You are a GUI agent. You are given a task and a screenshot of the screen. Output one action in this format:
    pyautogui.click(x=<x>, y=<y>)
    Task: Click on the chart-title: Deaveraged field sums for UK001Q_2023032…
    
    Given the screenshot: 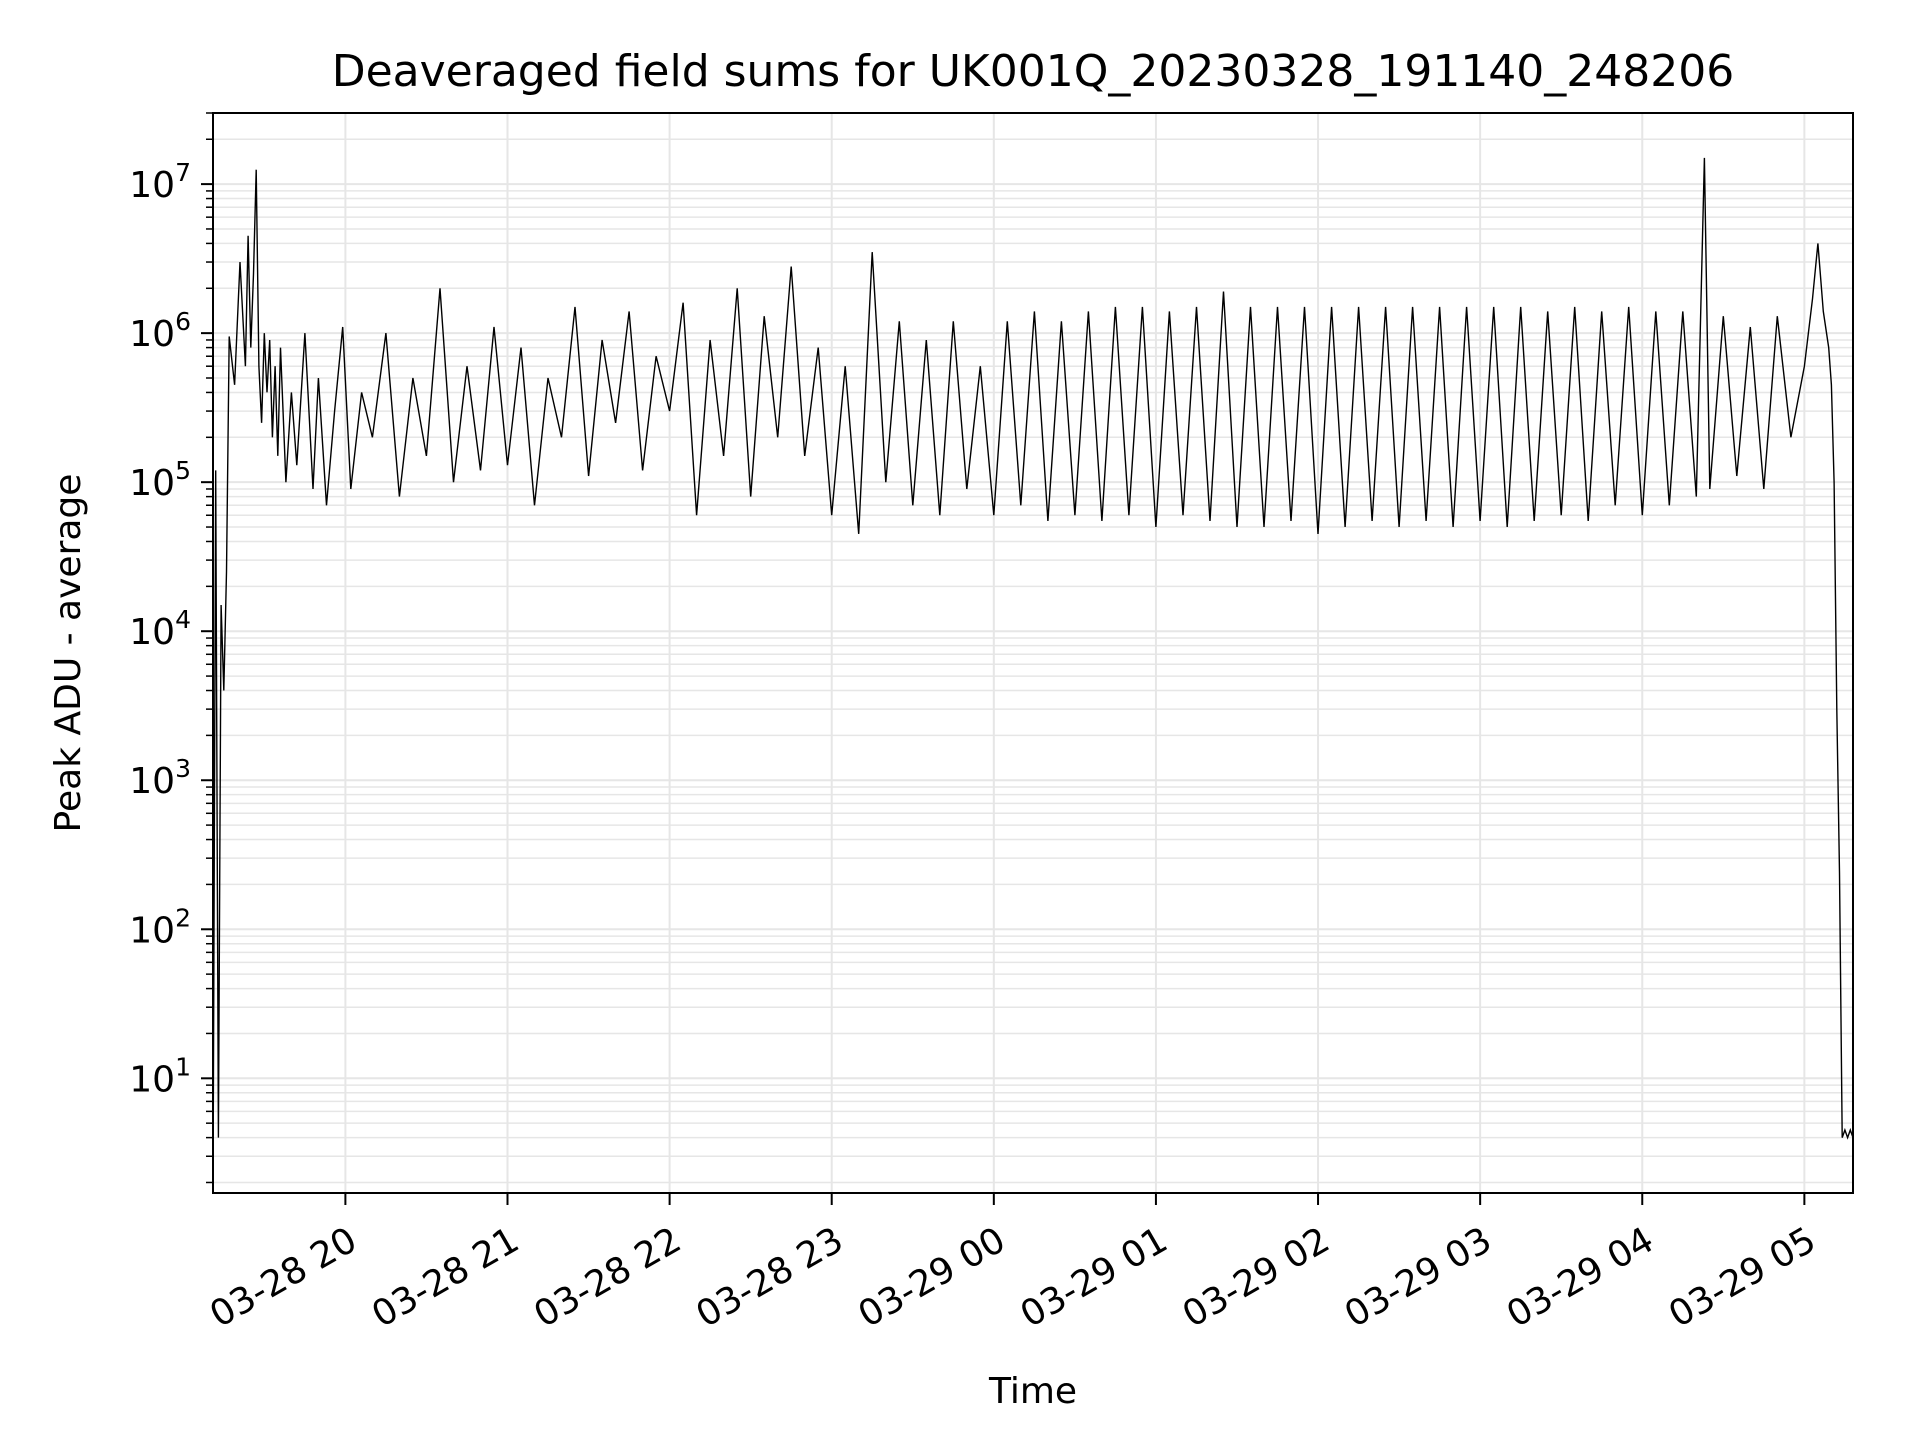 What is the action you would take?
    pyautogui.click(x=1033, y=71)
    